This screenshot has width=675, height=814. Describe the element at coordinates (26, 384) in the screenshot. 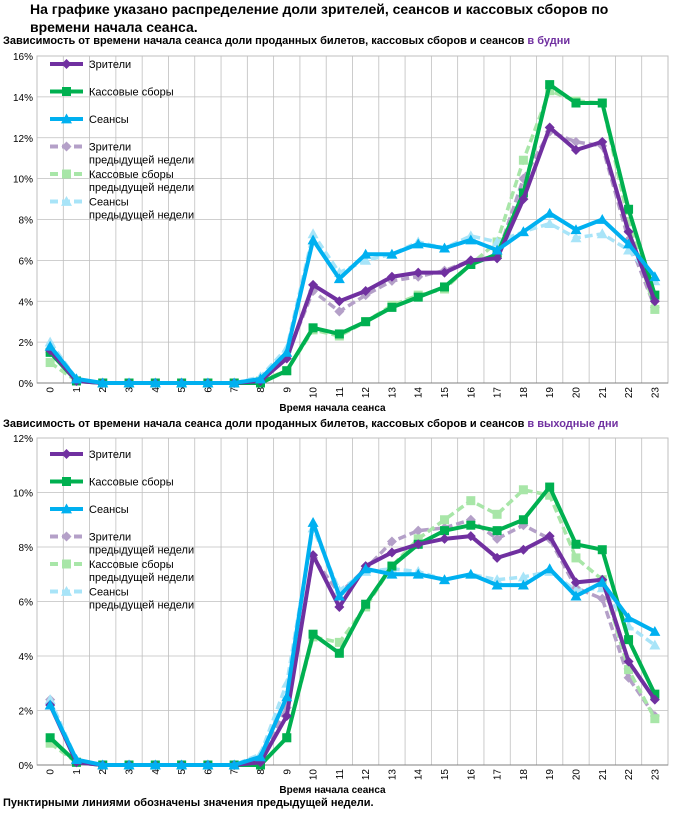

I see `y-tick-label: 0%` at that location.